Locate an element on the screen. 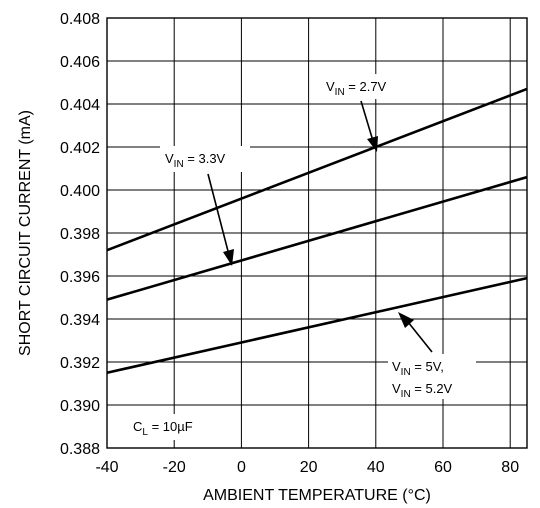 The height and width of the screenshot is (508, 540). y-tick-label: 0.398 is located at coordinates (80, 234).